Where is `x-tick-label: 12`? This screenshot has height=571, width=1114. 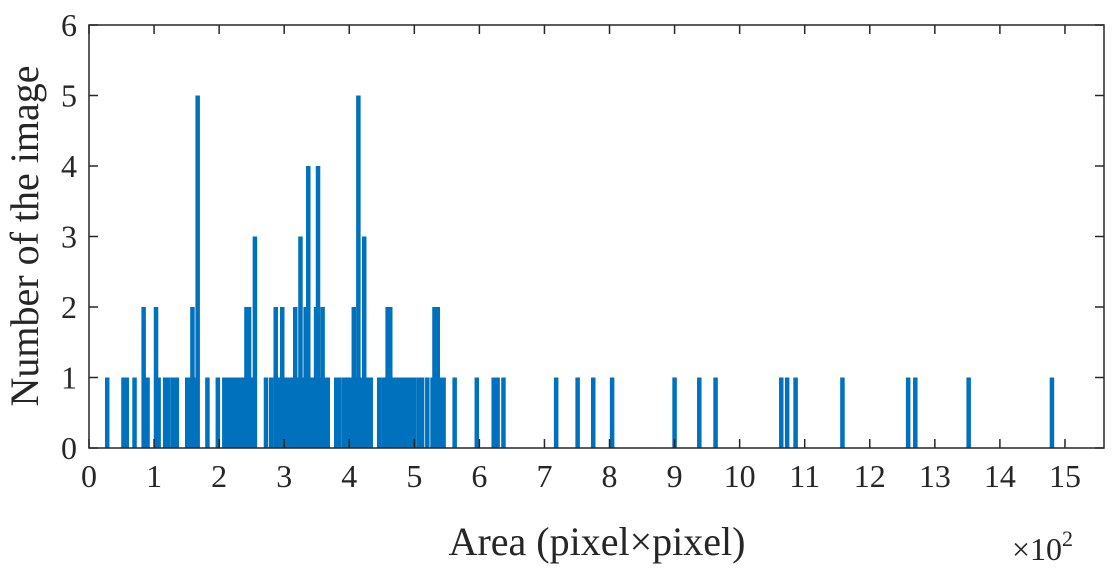 x-tick-label: 12 is located at coordinates (870, 476).